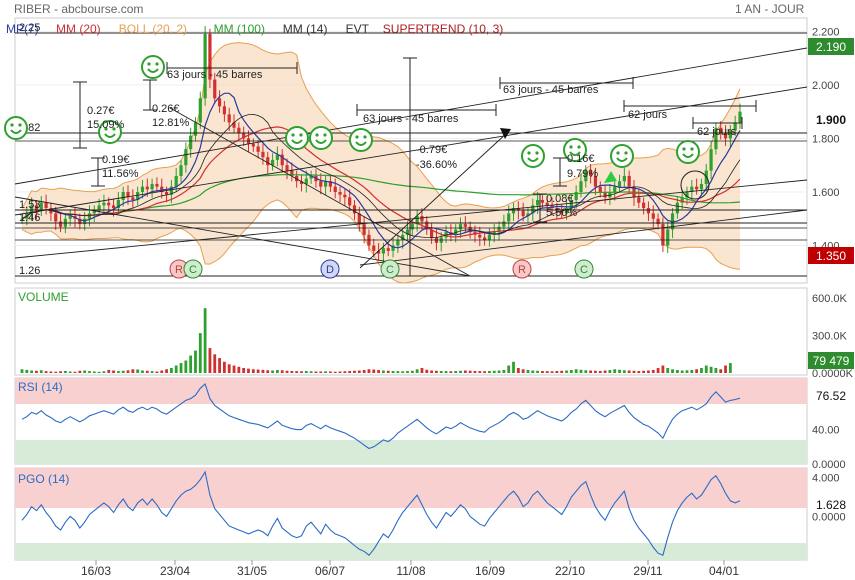 The width and height of the screenshot is (855, 580). I want to click on legend-item: BOLL (20, 2), so click(153, 29).